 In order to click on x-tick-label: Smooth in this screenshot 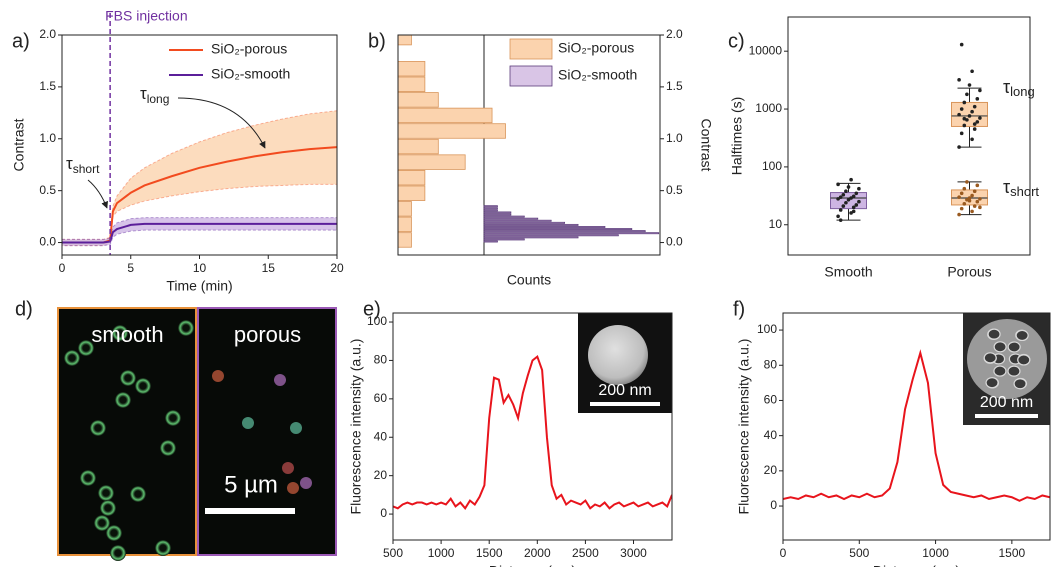, I will do `click(848, 272)`.